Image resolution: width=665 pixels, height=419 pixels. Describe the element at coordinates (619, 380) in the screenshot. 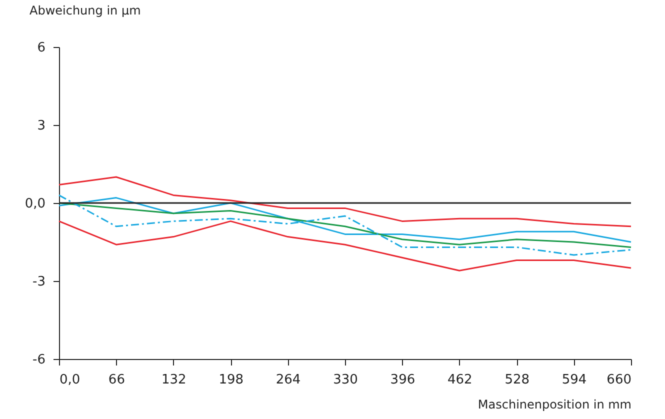

I see `x-tick-label: 660` at that location.